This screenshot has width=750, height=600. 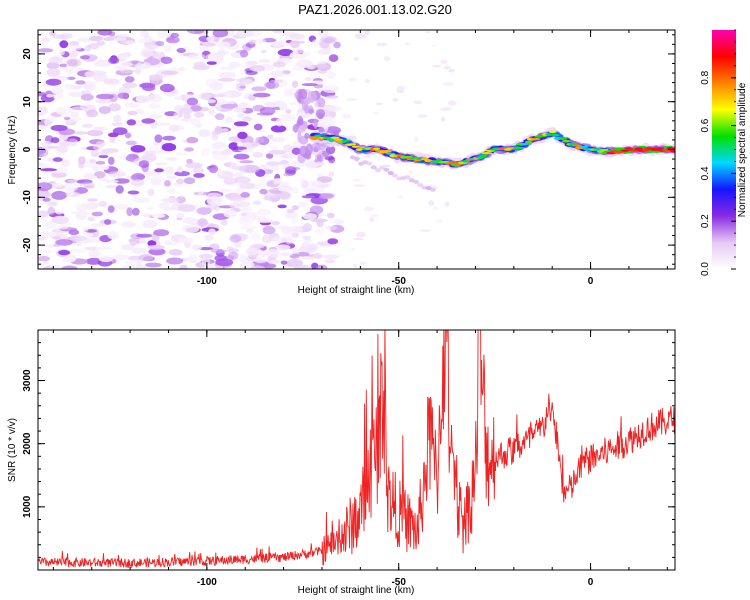 What do you see at coordinates (27, 443) in the screenshot?
I see `snr-y-tick-label: 2000` at bounding box center [27, 443].